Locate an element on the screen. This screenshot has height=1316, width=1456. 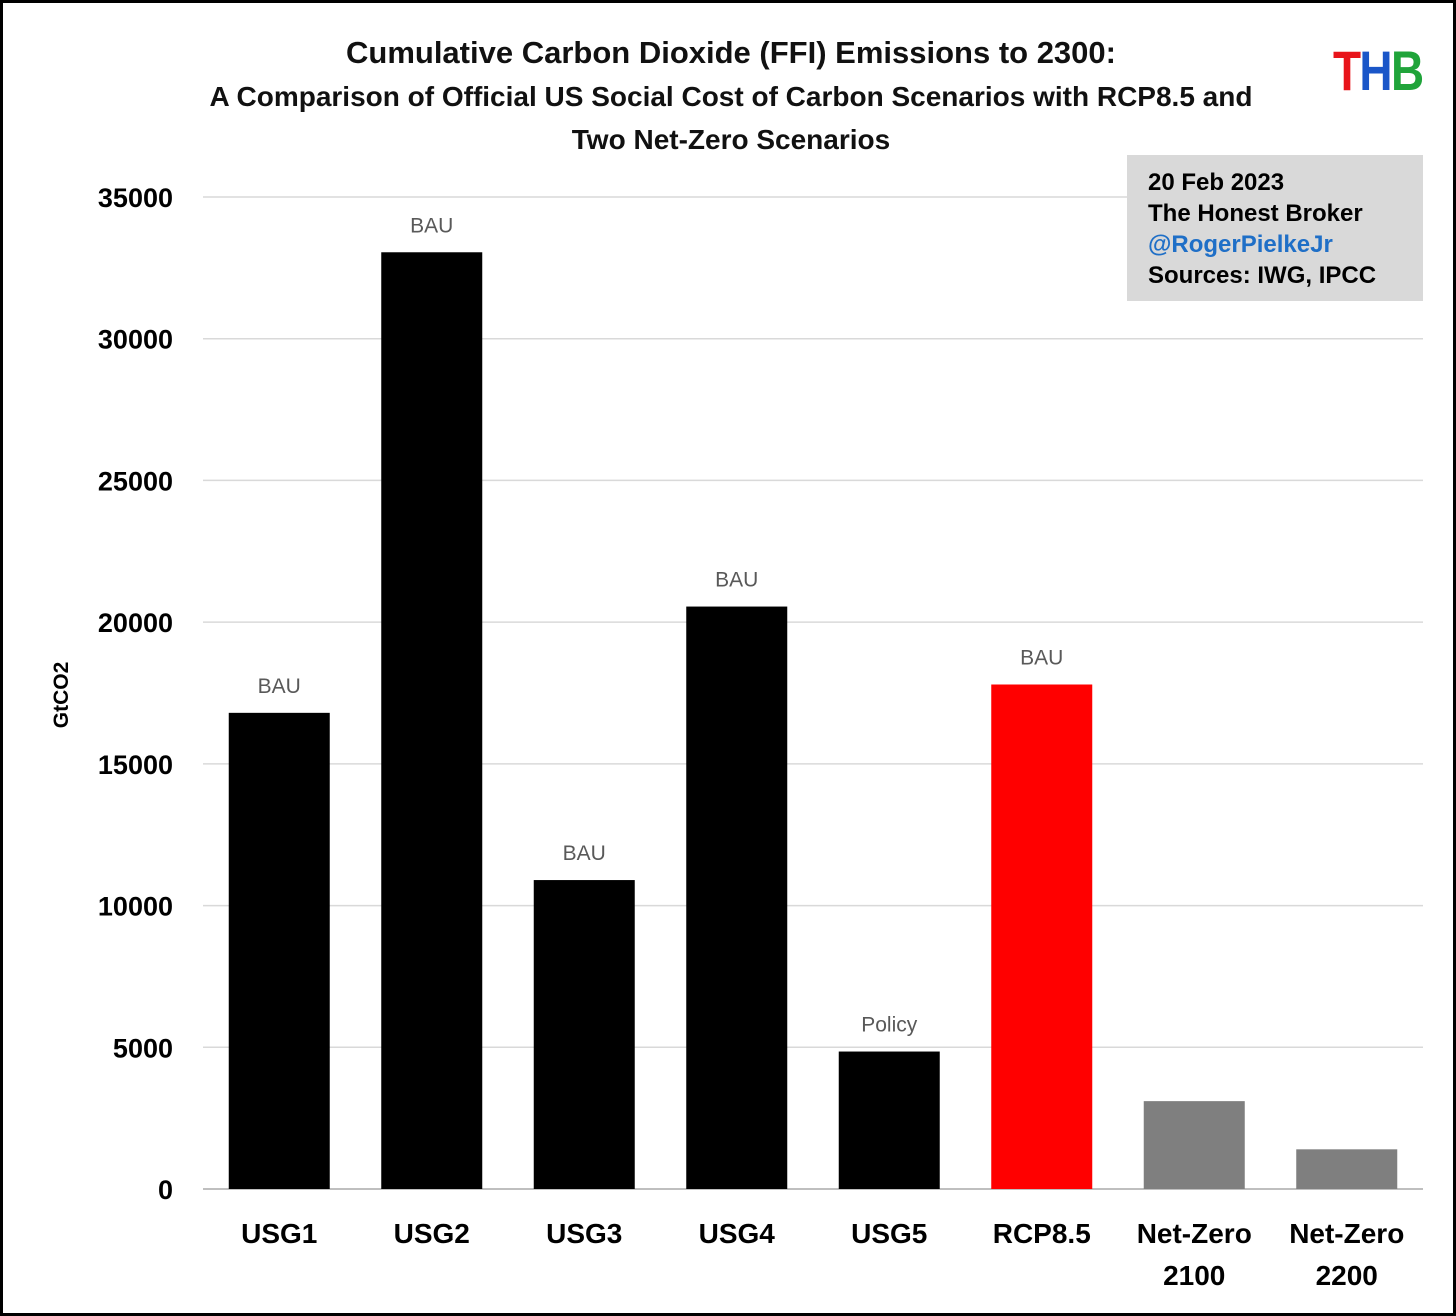
bar-annotation: Policy is located at coordinates (889, 1025).